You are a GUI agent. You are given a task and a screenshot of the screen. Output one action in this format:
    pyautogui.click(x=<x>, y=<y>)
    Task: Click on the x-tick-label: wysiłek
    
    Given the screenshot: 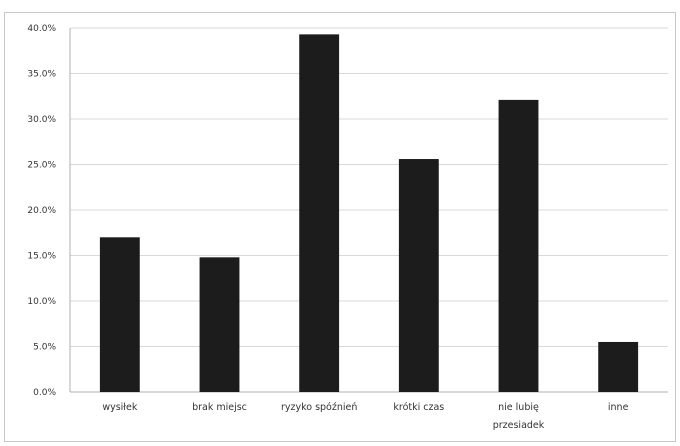 What is the action you would take?
    pyautogui.click(x=120, y=407)
    